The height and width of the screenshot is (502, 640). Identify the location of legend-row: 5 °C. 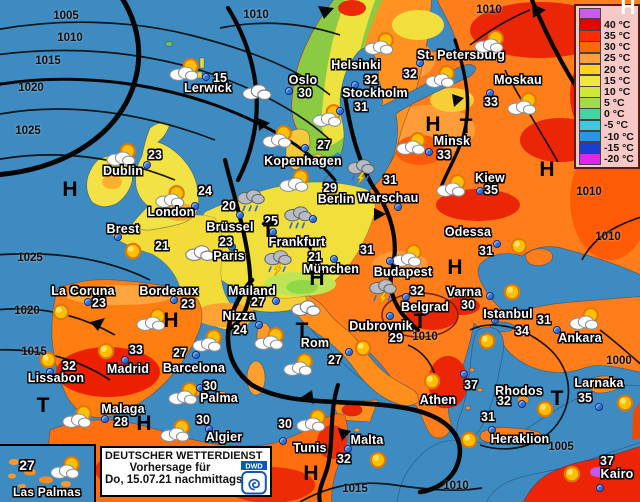
(608, 103).